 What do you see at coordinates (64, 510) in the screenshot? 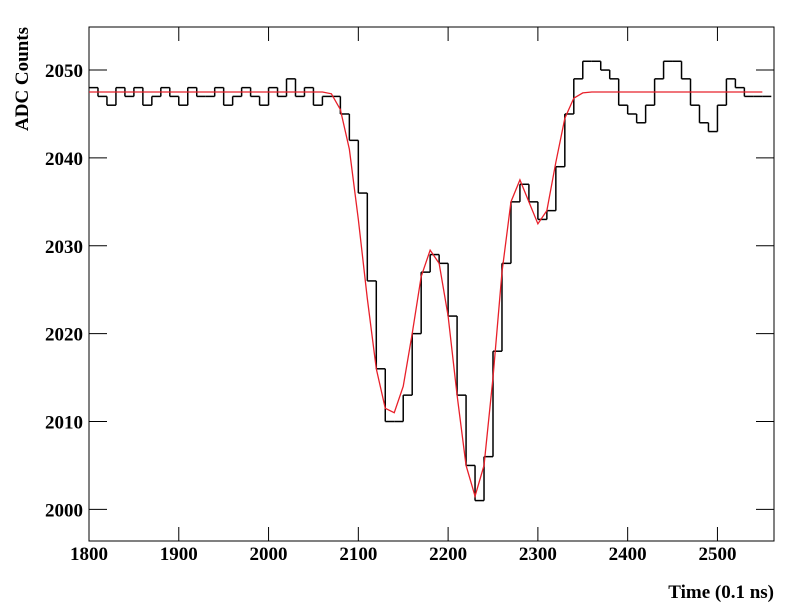
I see `y-tick-label: 2000` at bounding box center [64, 510].